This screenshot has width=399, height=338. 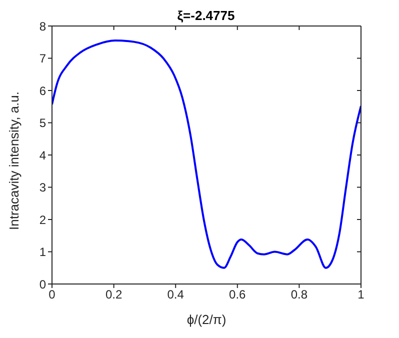 What do you see at coordinates (42, 284) in the screenshot?
I see `y-tick-label: 0` at bounding box center [42, 284].